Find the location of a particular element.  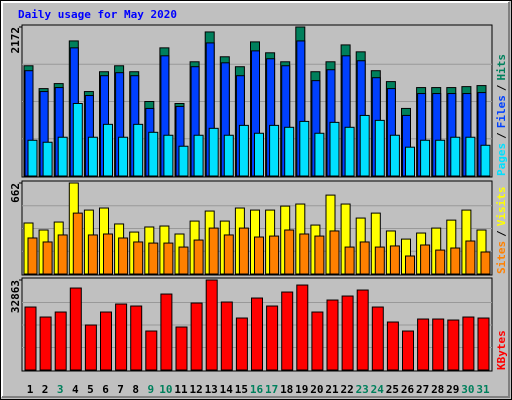

x-tick-label: 4 is located at coordinates (75, 389).